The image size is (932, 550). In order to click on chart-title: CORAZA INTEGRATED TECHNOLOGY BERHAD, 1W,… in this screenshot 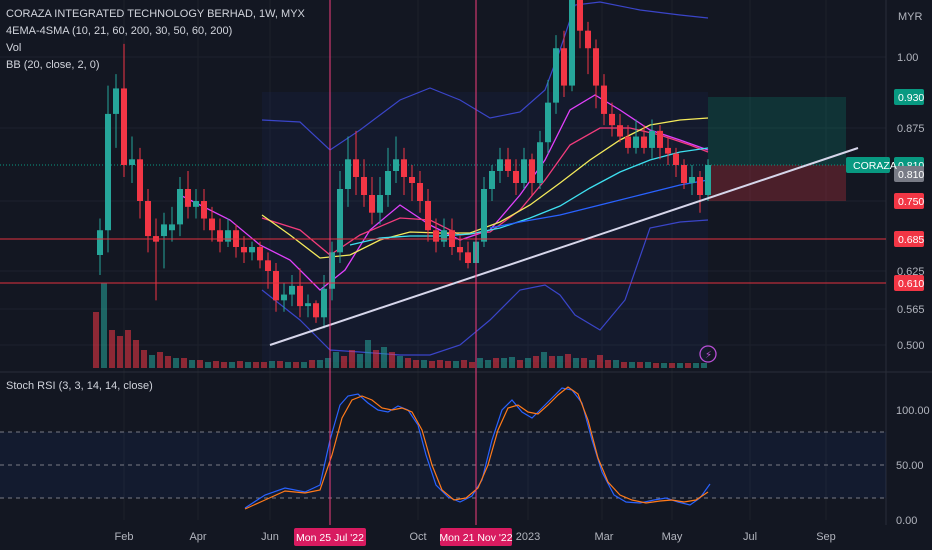, I will do `click(155, 14)`.